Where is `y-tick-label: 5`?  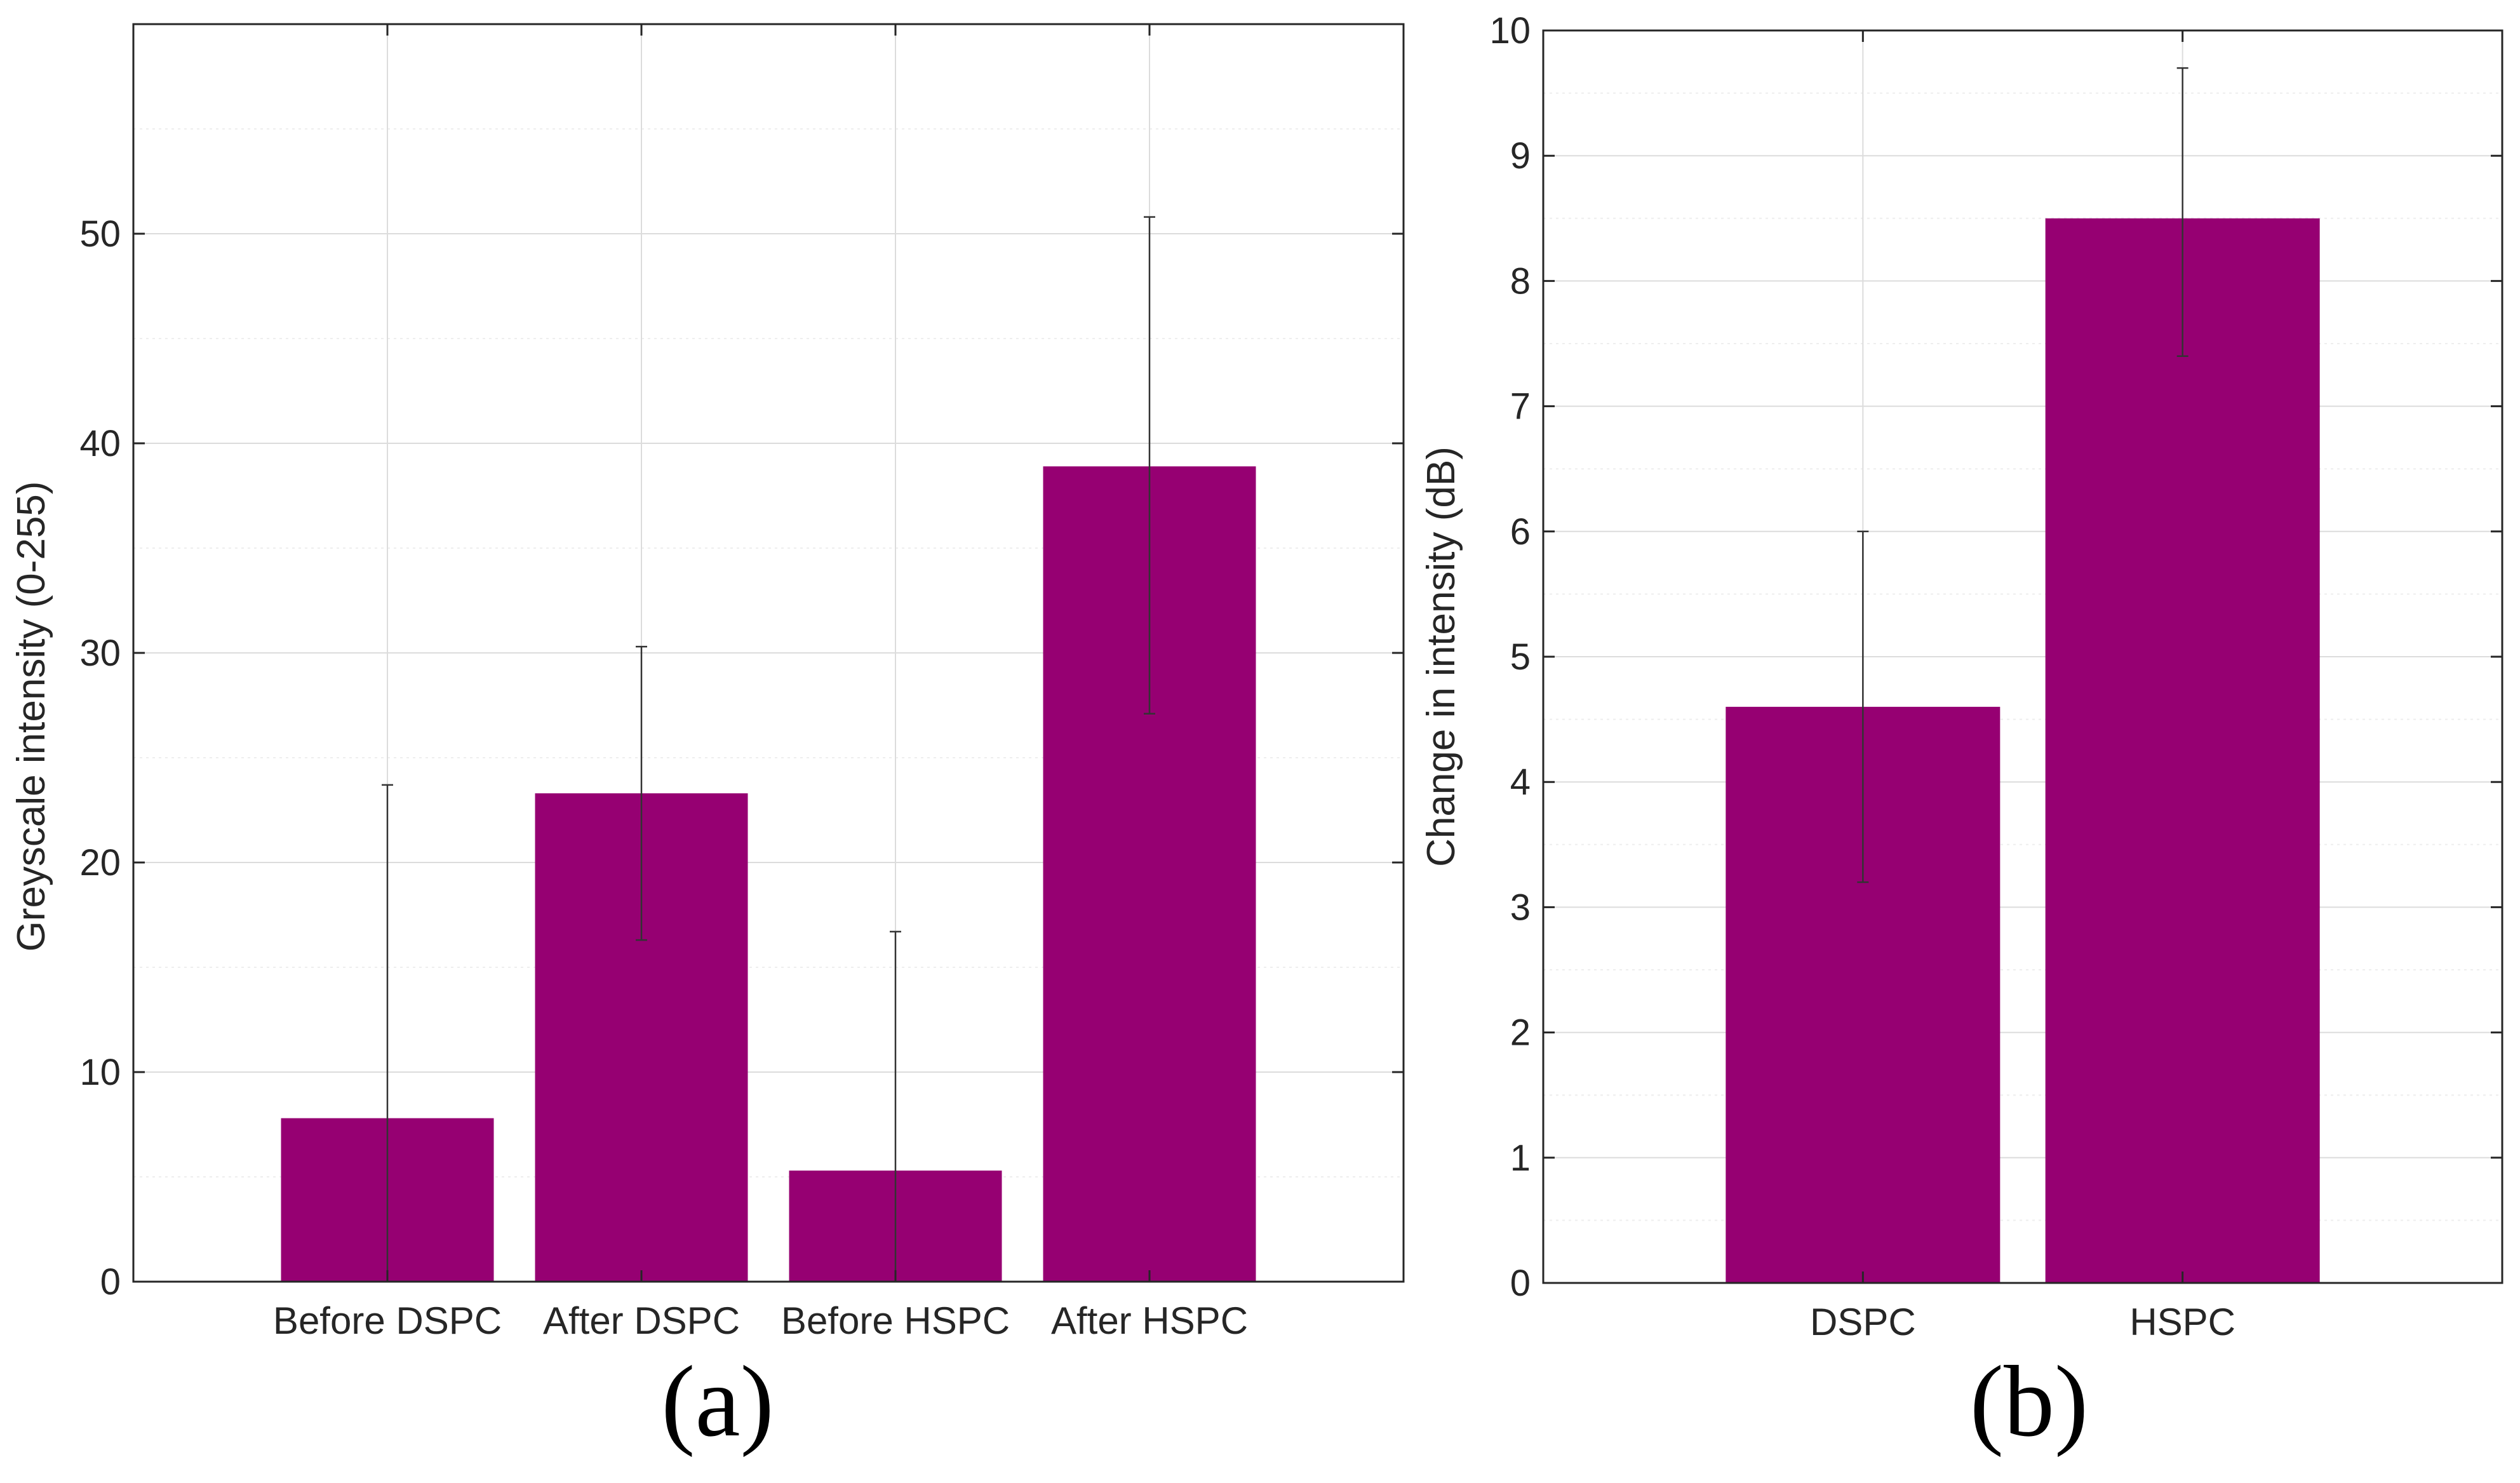
y-tick-label: 5 is located at coordinates (1521, 657).